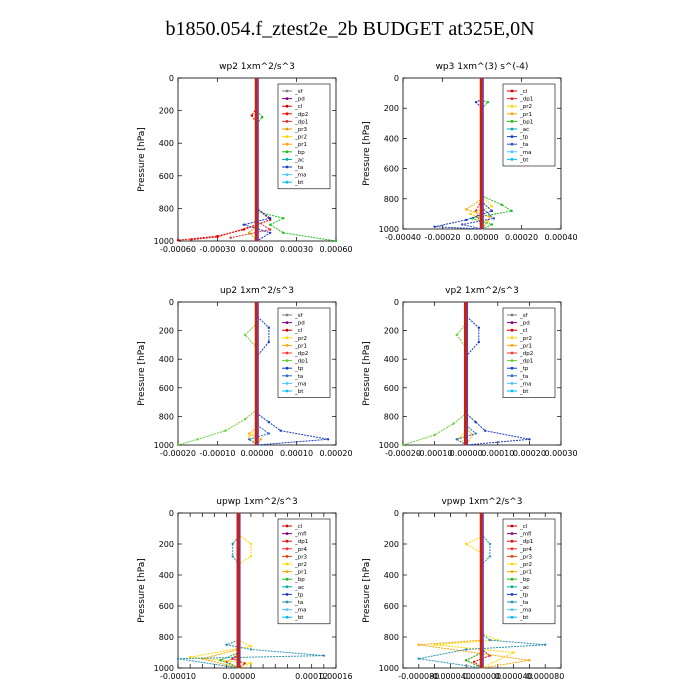  Describe the element at coordinates (482, 291) in the screenshot. I see `panel-title: vp2 1xm^2/s^3` at that location.